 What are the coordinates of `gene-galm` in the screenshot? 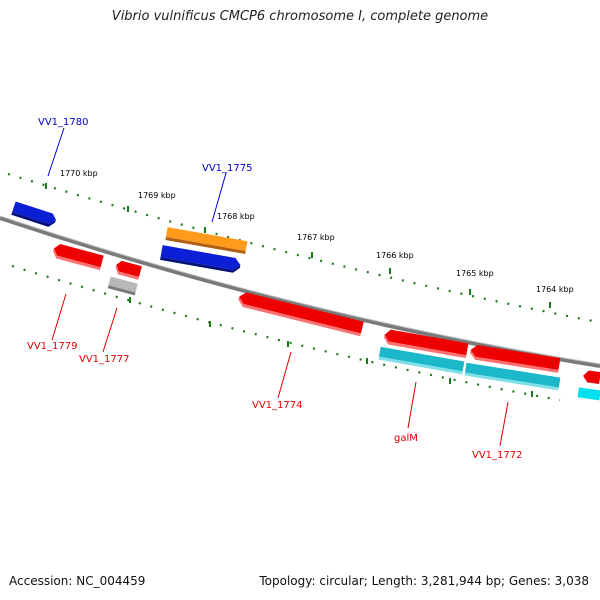 It's located at (421, 360).